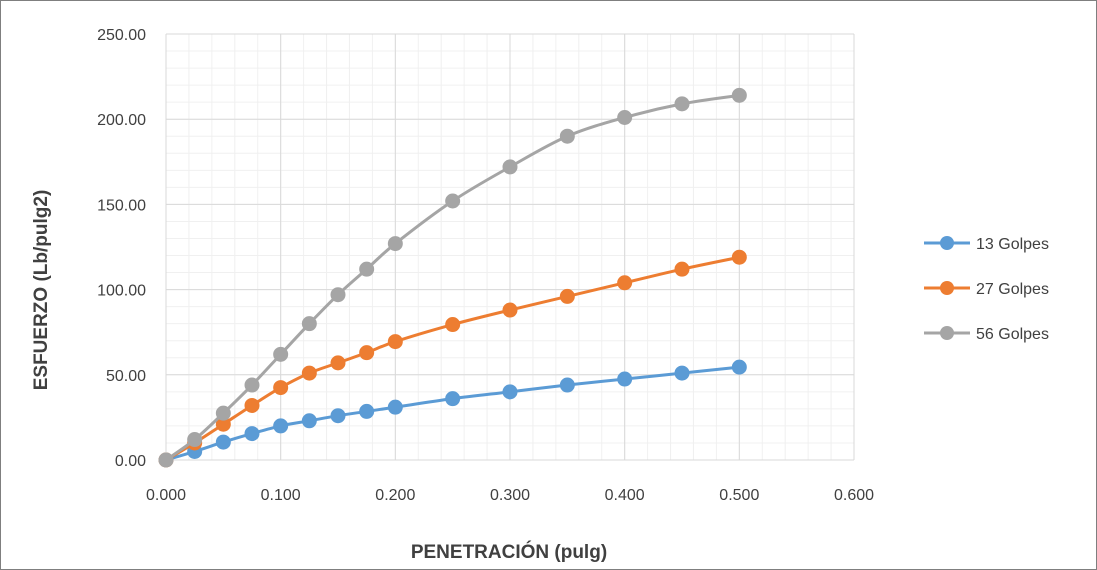 This screenshot has height=570, width=1097. I want to click on legend-marker-56-golpes, so click(947, 333).